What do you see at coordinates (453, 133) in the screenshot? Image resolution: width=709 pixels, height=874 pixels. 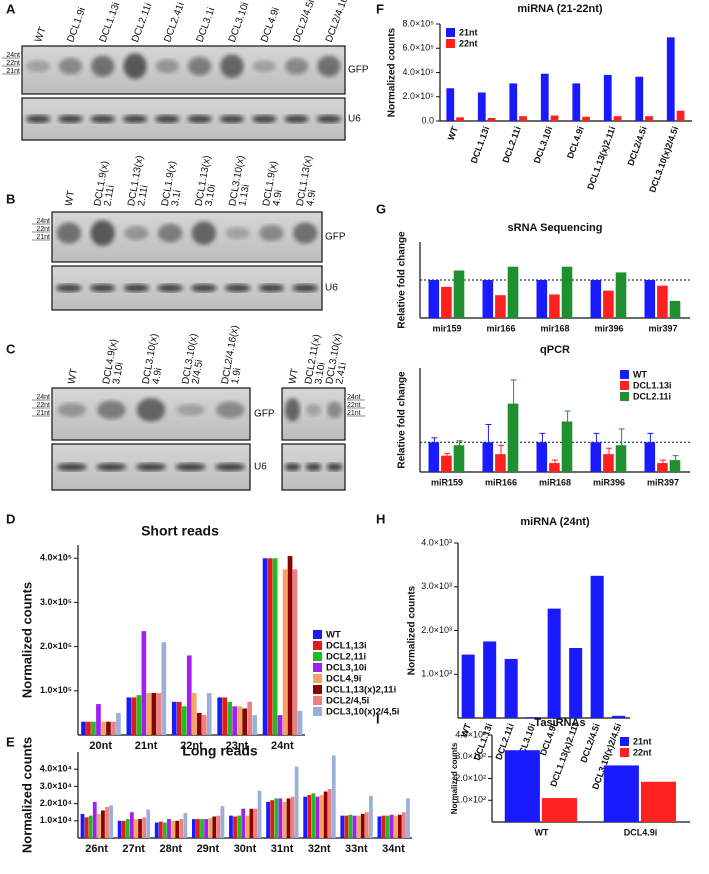 I see `x-tick-label: WT` at bounding box center [453, 133].